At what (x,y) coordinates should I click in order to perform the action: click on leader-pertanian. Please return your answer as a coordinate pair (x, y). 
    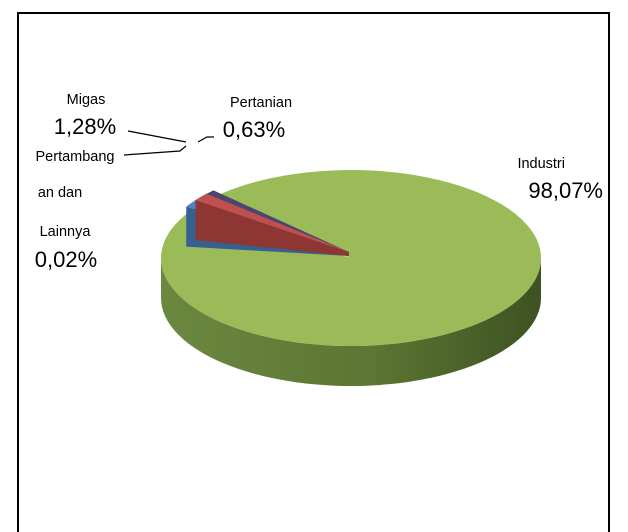
    Looking at the image, I should click on (205, 139).